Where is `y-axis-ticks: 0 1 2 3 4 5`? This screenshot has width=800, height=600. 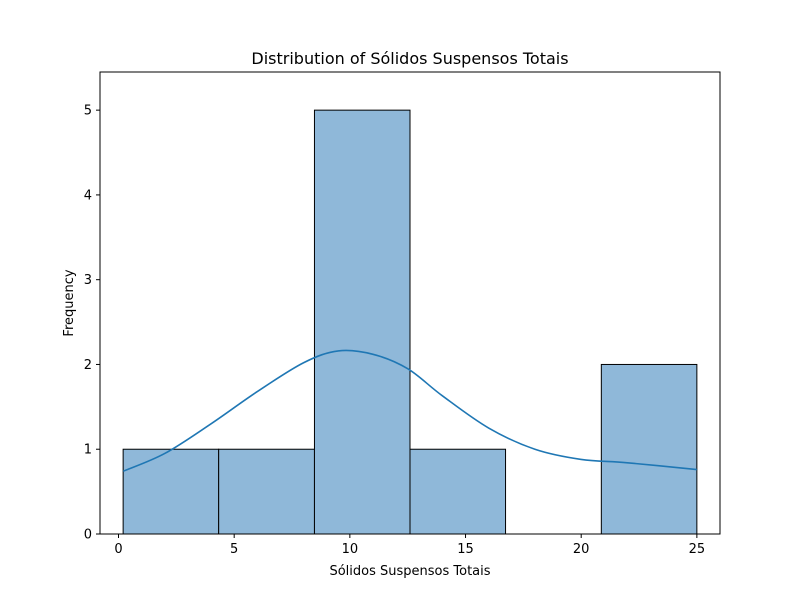
y-axis-ticks: 0 1 2 3 4 5 is located at coordinates (92, 323).